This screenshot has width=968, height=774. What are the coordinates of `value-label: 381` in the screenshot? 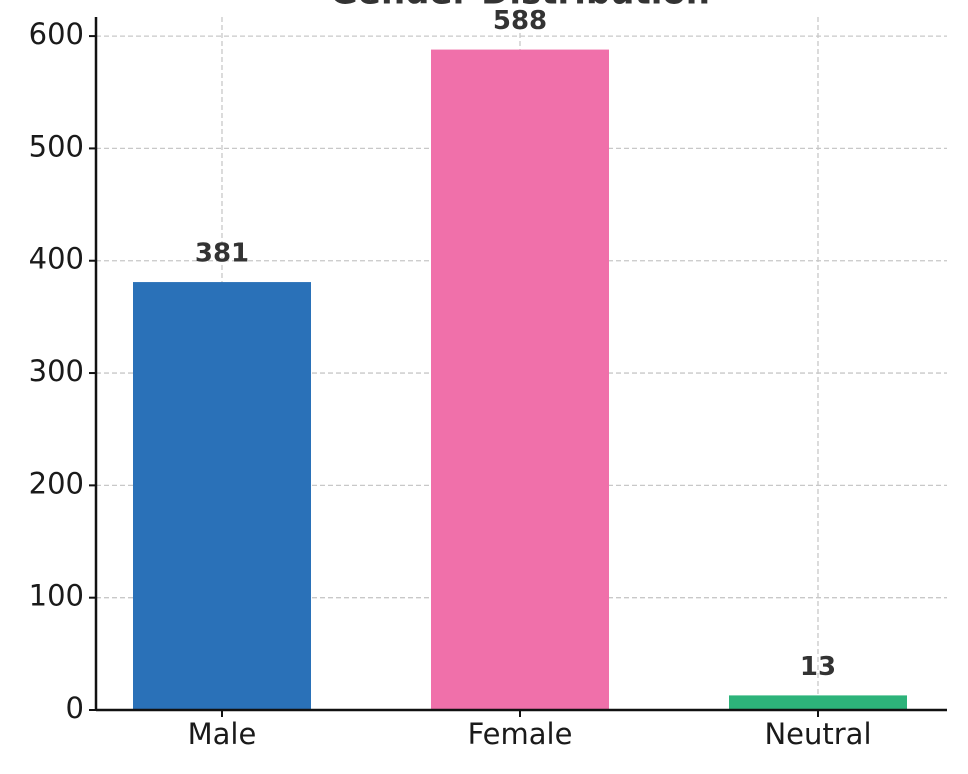 It's located at (222, 254).